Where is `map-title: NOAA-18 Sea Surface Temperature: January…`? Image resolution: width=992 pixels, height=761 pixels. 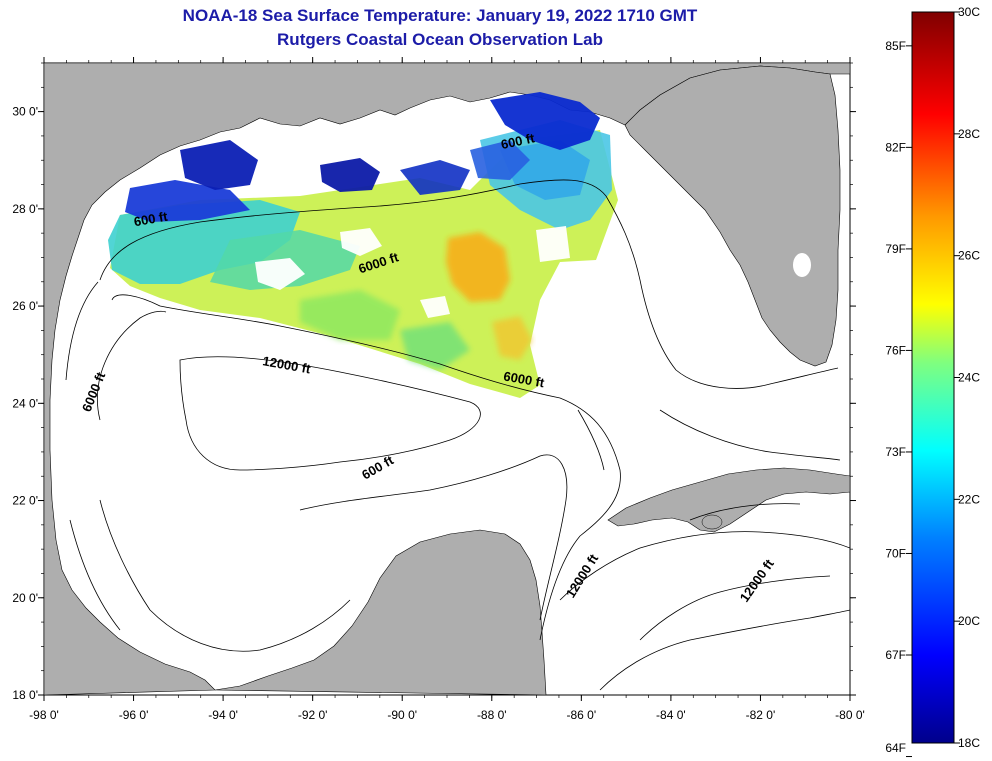 map-title: NOAA-18 Sea Surface Temperature: January… is located at coordinates (440, 15).